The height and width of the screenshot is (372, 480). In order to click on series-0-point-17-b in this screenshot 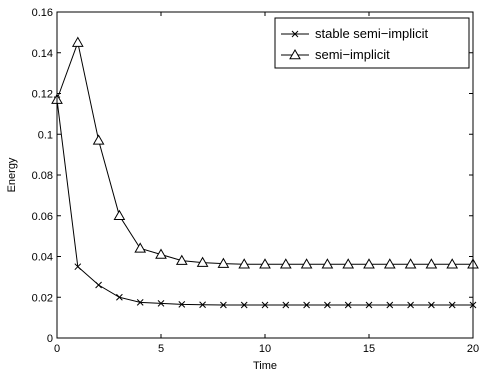, I will do `click(410, 305)`.